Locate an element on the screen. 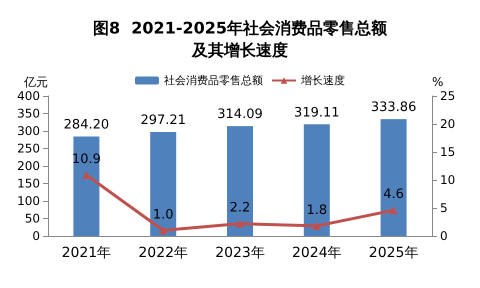 The width and height of the screenshot is (480, 288). x-tick-label: 2025年 is located at coordinates (393, 253).